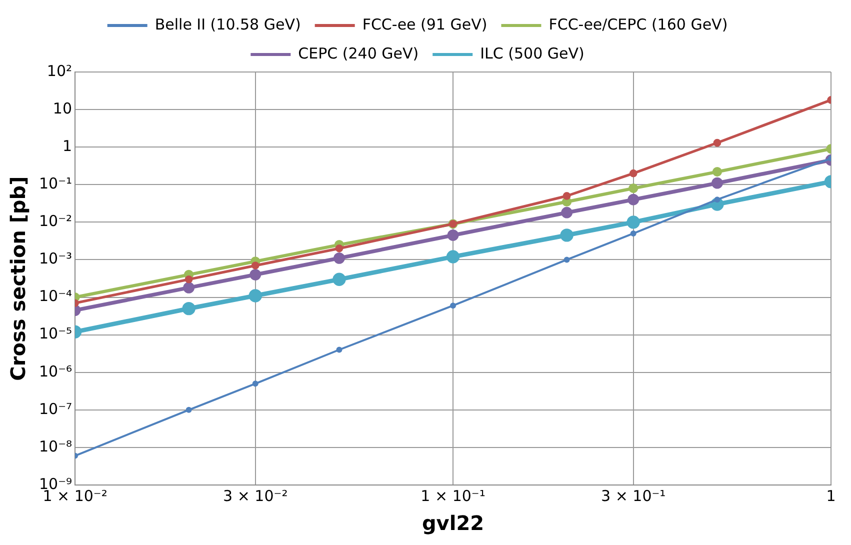 The image size is (851, 545). What do you see at coordinates (831, 495) in the screenshot?
I see `x-tick-label: 1` at bounding box center [831, 495].